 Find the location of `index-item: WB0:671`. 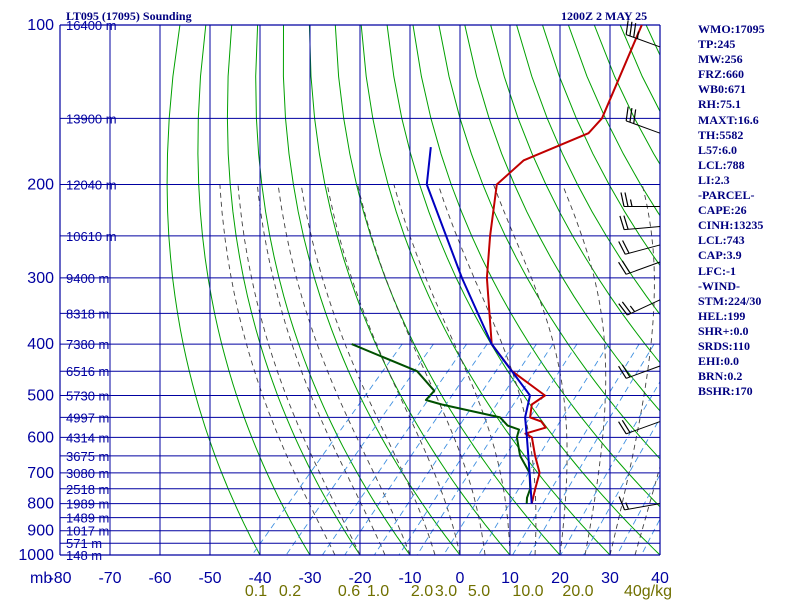

index-item: WB0:671 is located at coordinates (722, 89).